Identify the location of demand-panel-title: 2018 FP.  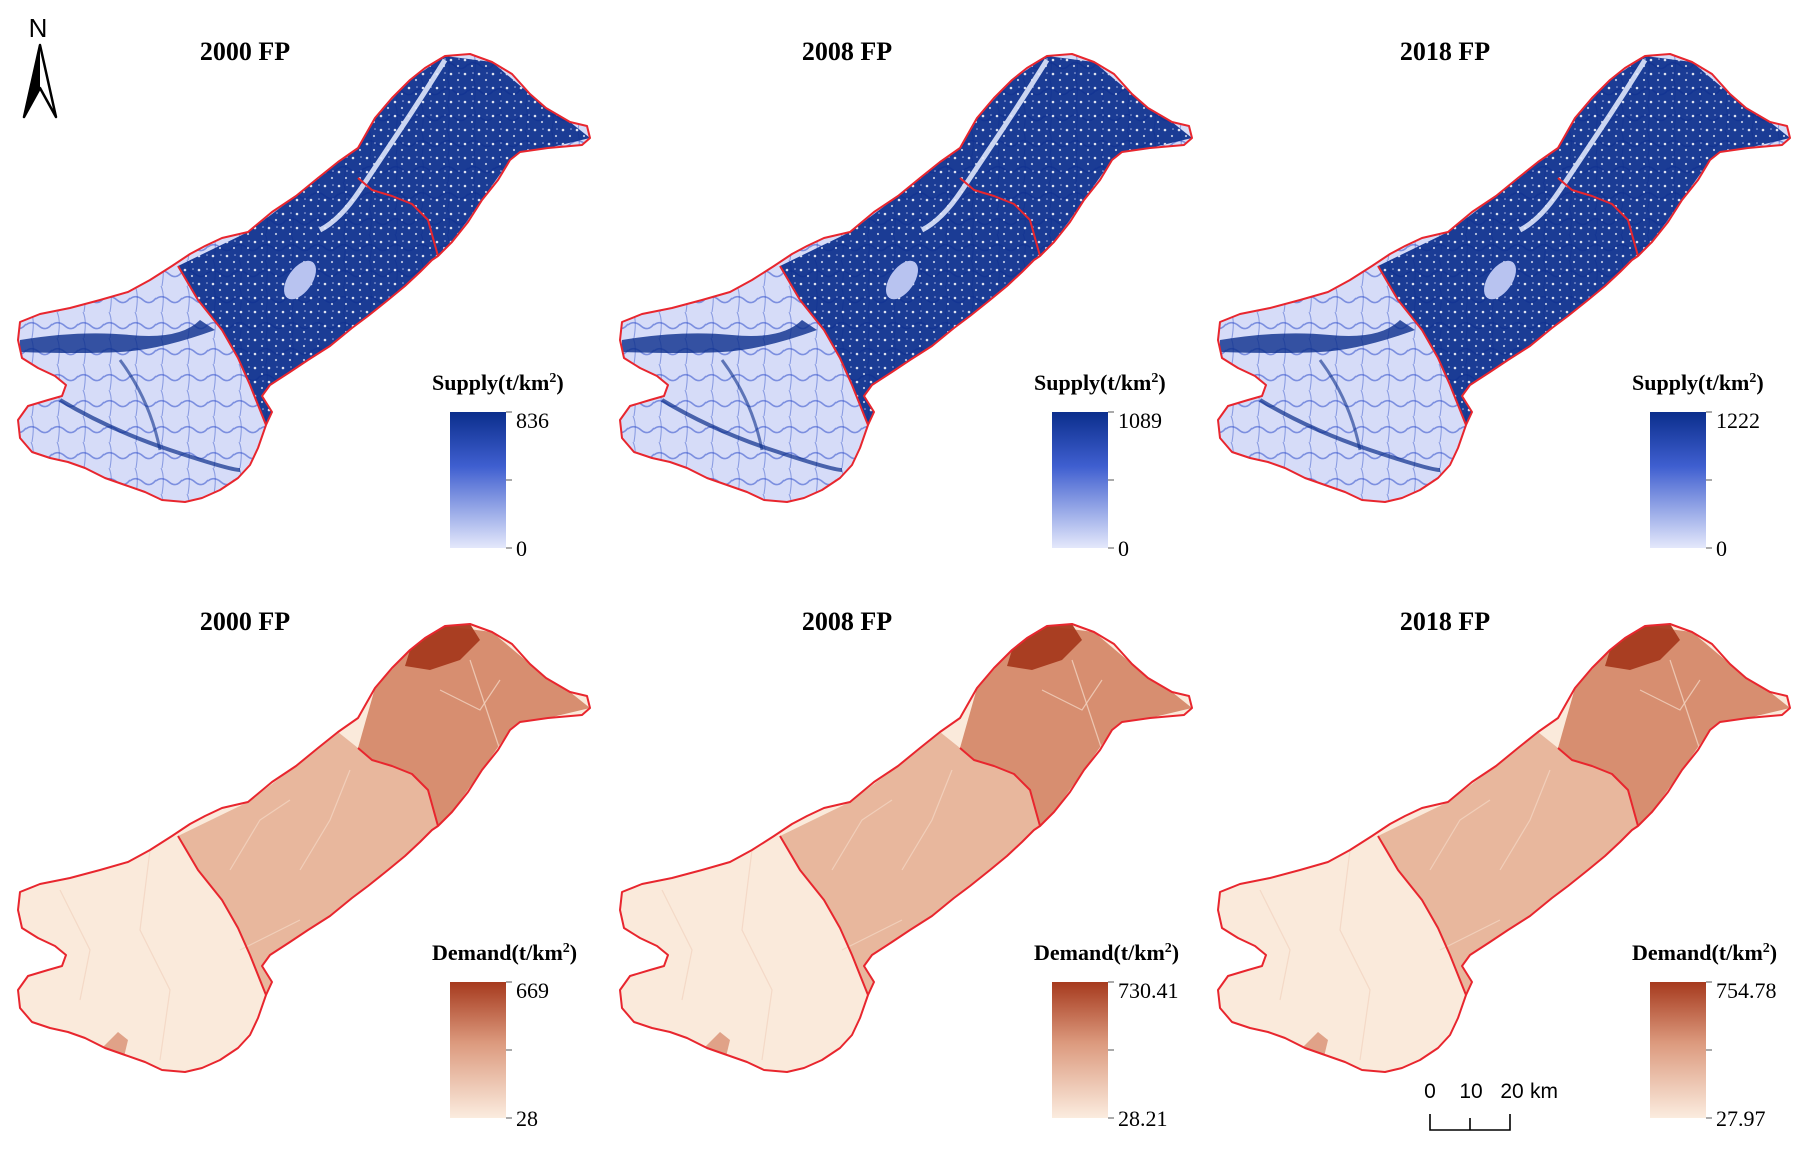
(1445, 621).